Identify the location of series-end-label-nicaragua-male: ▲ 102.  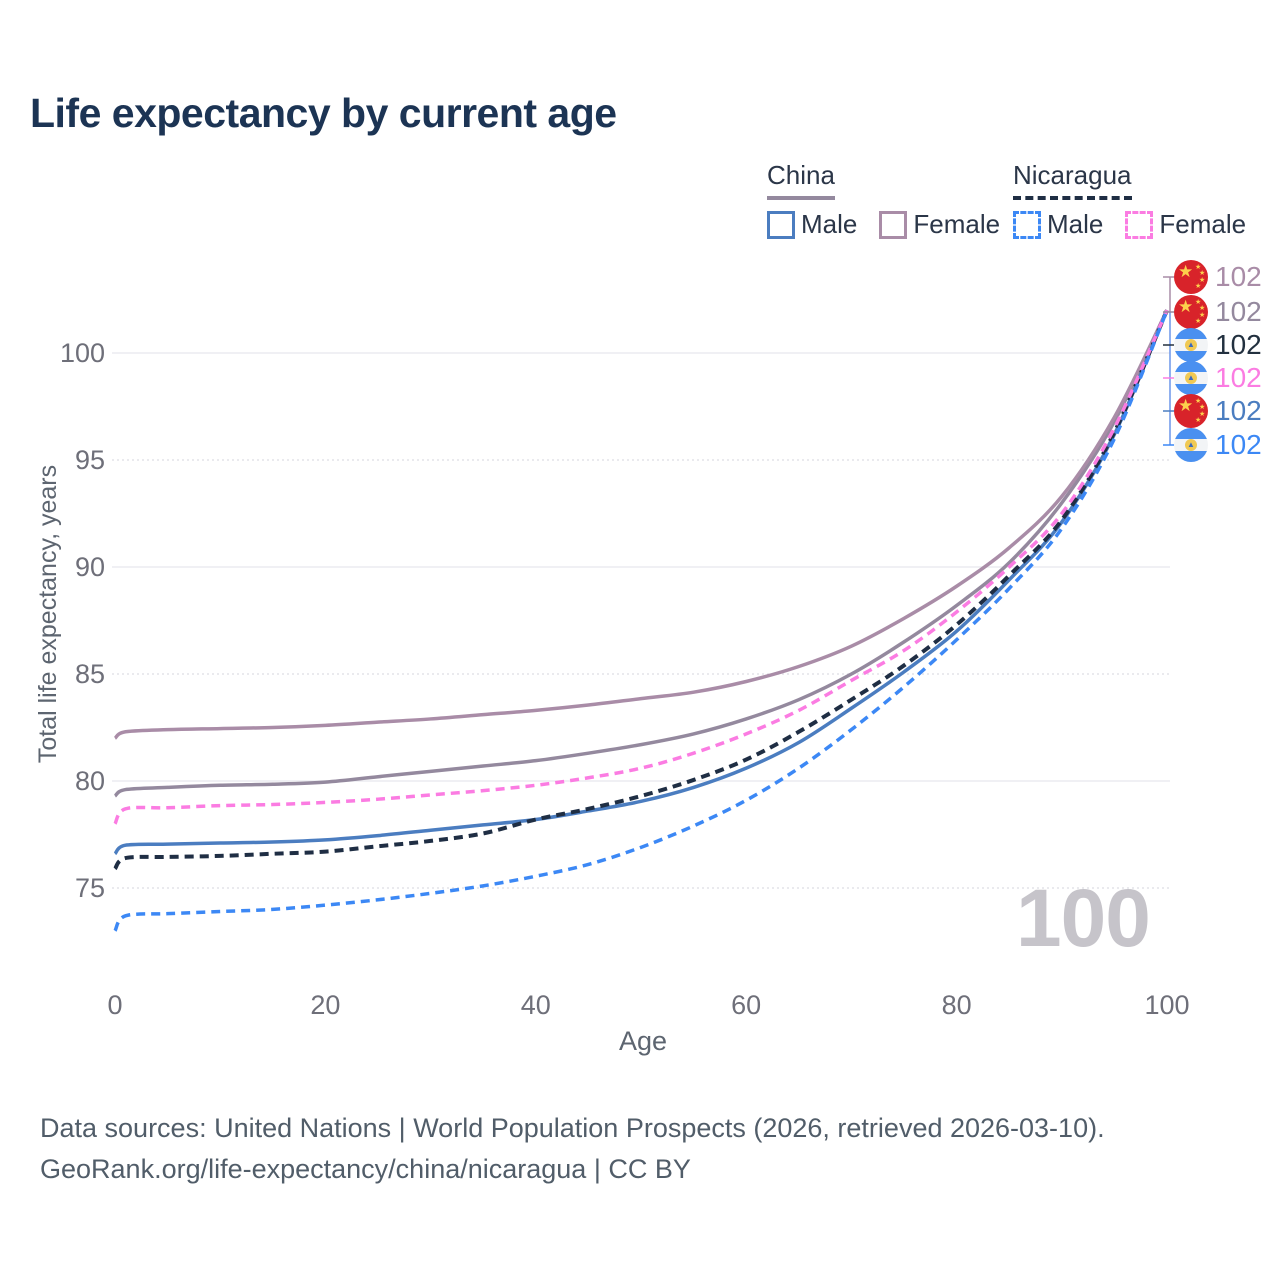
(1218, 445).